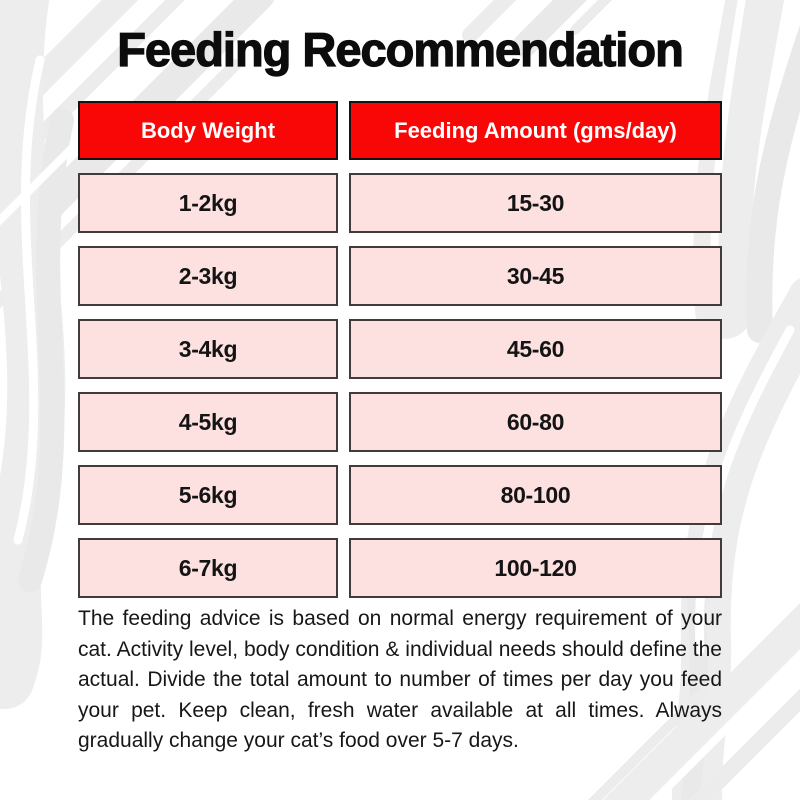  What do you see at coordinates (208, 495) in the screenshot?
I see `table-cell-weight-5: 5-6kg` at bounding box center [208, 495].